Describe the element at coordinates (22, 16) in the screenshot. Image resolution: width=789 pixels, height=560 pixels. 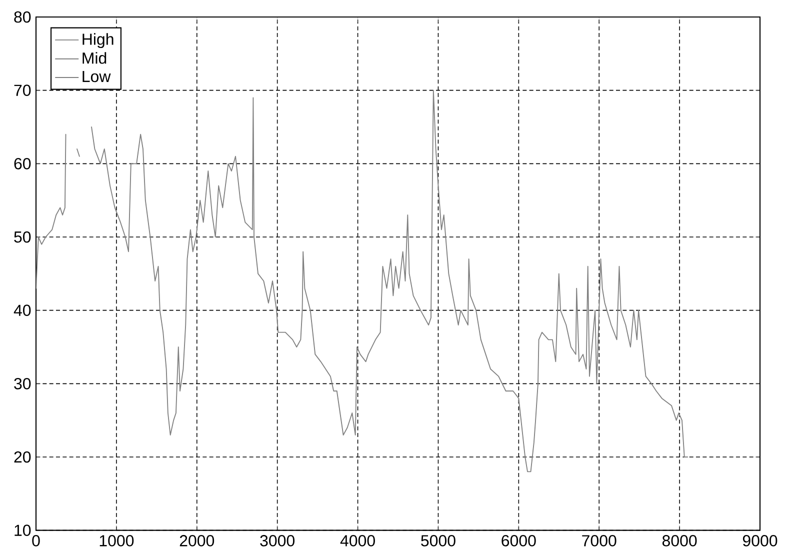
I see `y-tick-label: 80` at that location.